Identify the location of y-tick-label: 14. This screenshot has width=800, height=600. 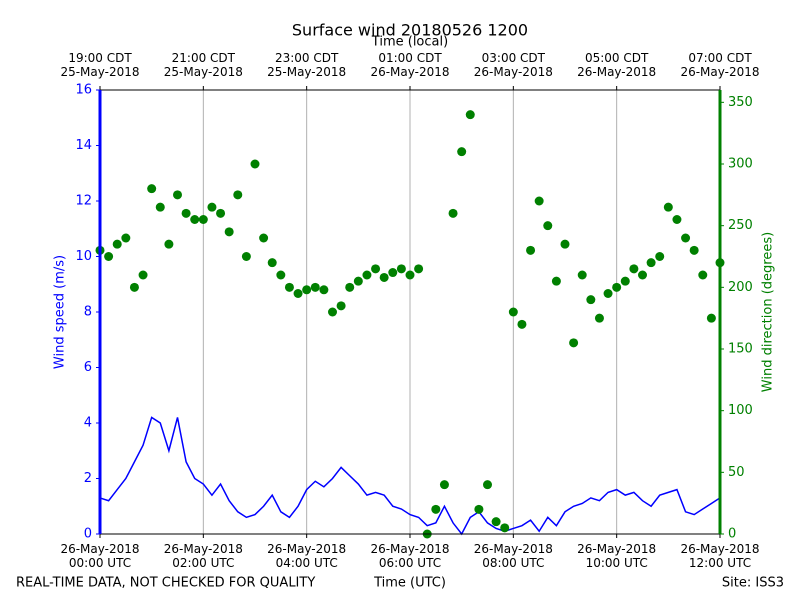
(83, 145).